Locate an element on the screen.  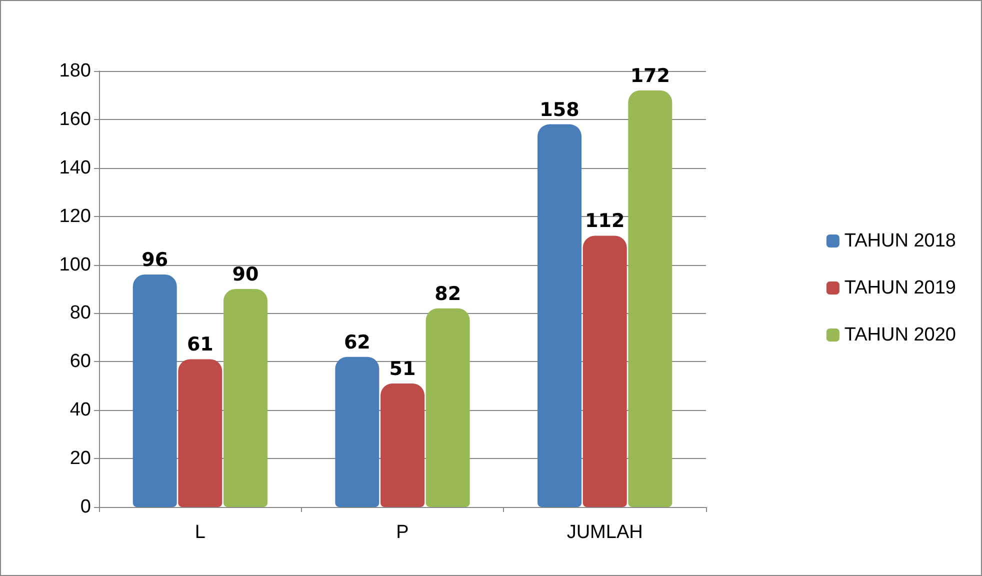
y-tick-label: 20 is located at coordinates (80, 459).